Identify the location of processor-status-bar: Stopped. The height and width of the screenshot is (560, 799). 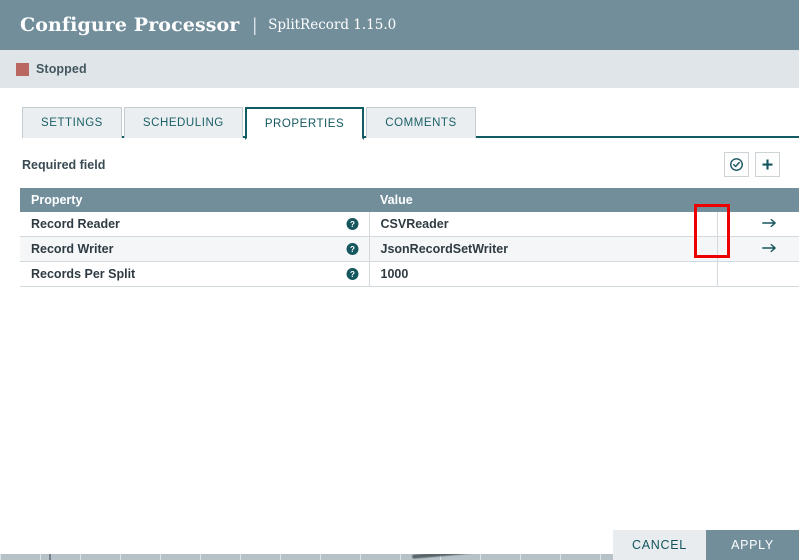
(399, 69).